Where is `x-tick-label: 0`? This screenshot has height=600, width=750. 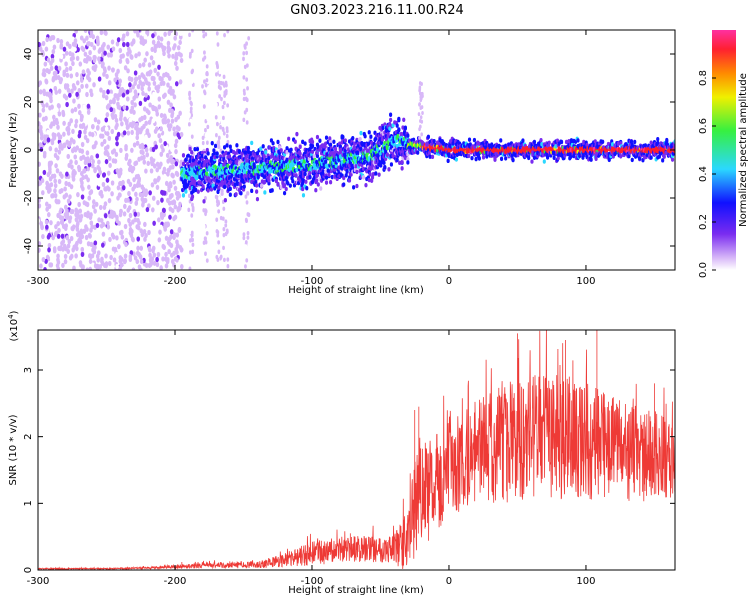
x-tick-label: 0 is located at coordinates (449, 281).